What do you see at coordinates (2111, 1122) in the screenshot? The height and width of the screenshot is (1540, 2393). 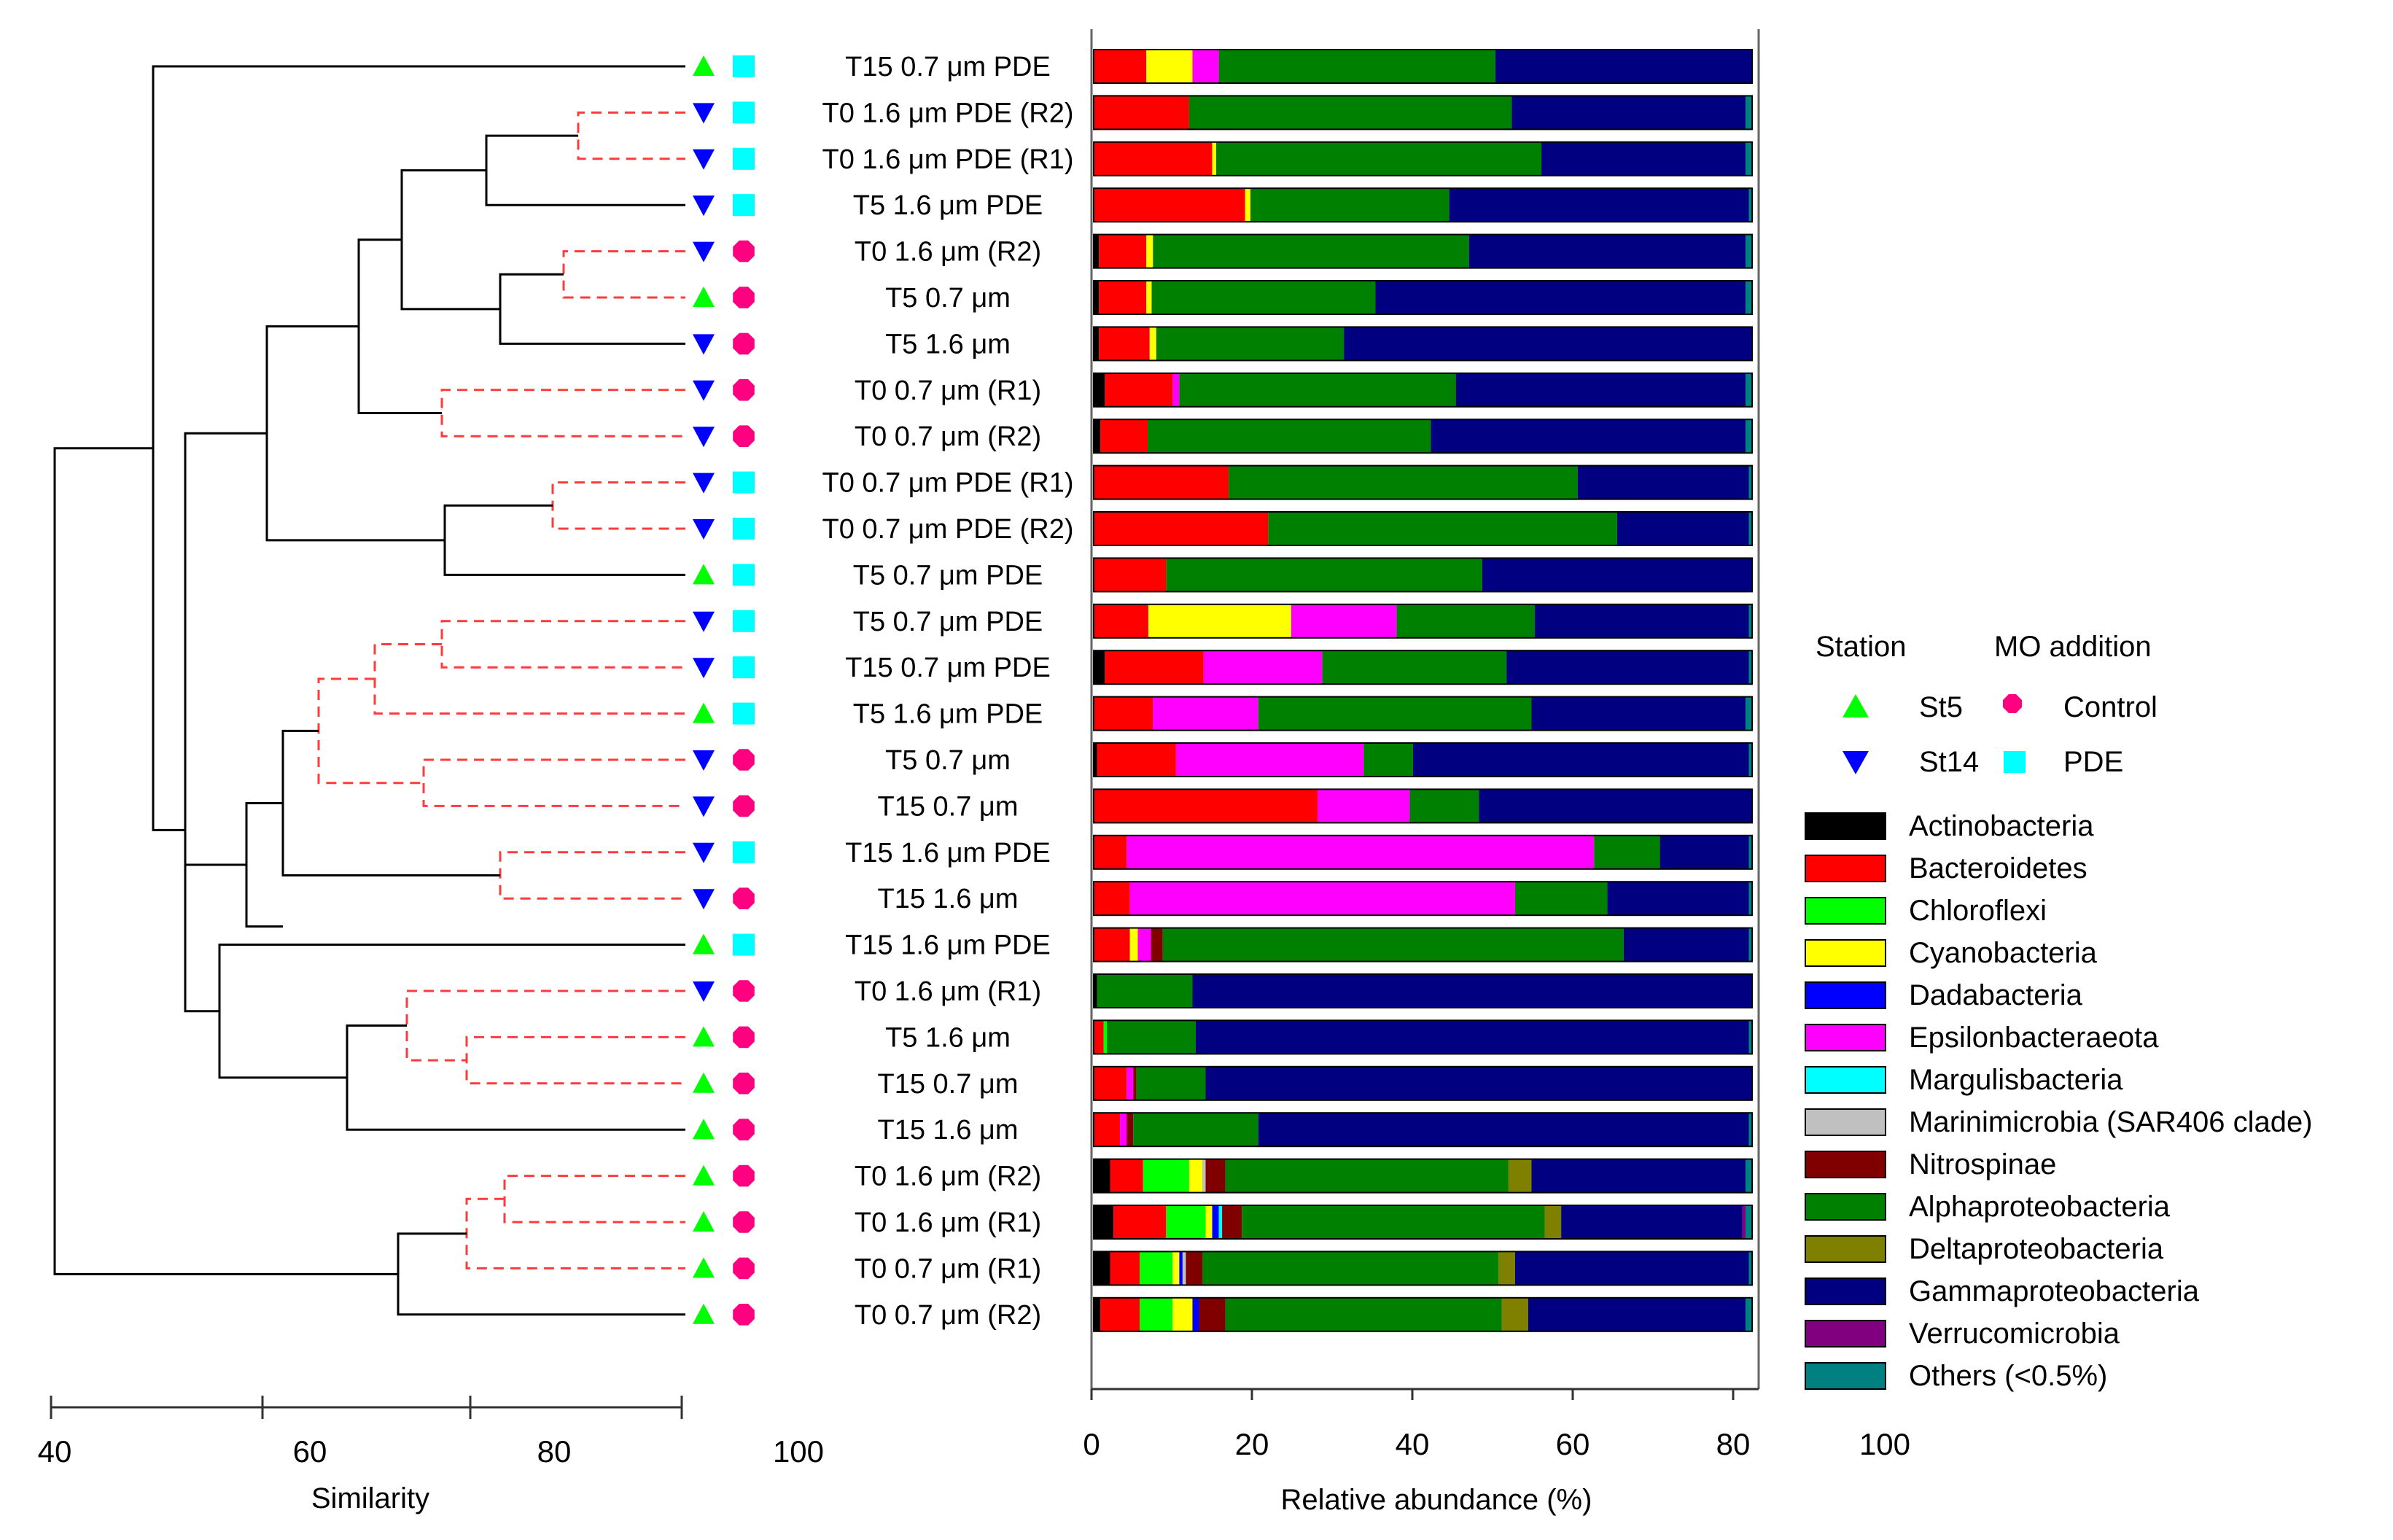 I see `legend-label-marinimicrobia-sar406-clade: Marinimicrobia (SAR406 clade)` at bounding box center [2111, 1122].